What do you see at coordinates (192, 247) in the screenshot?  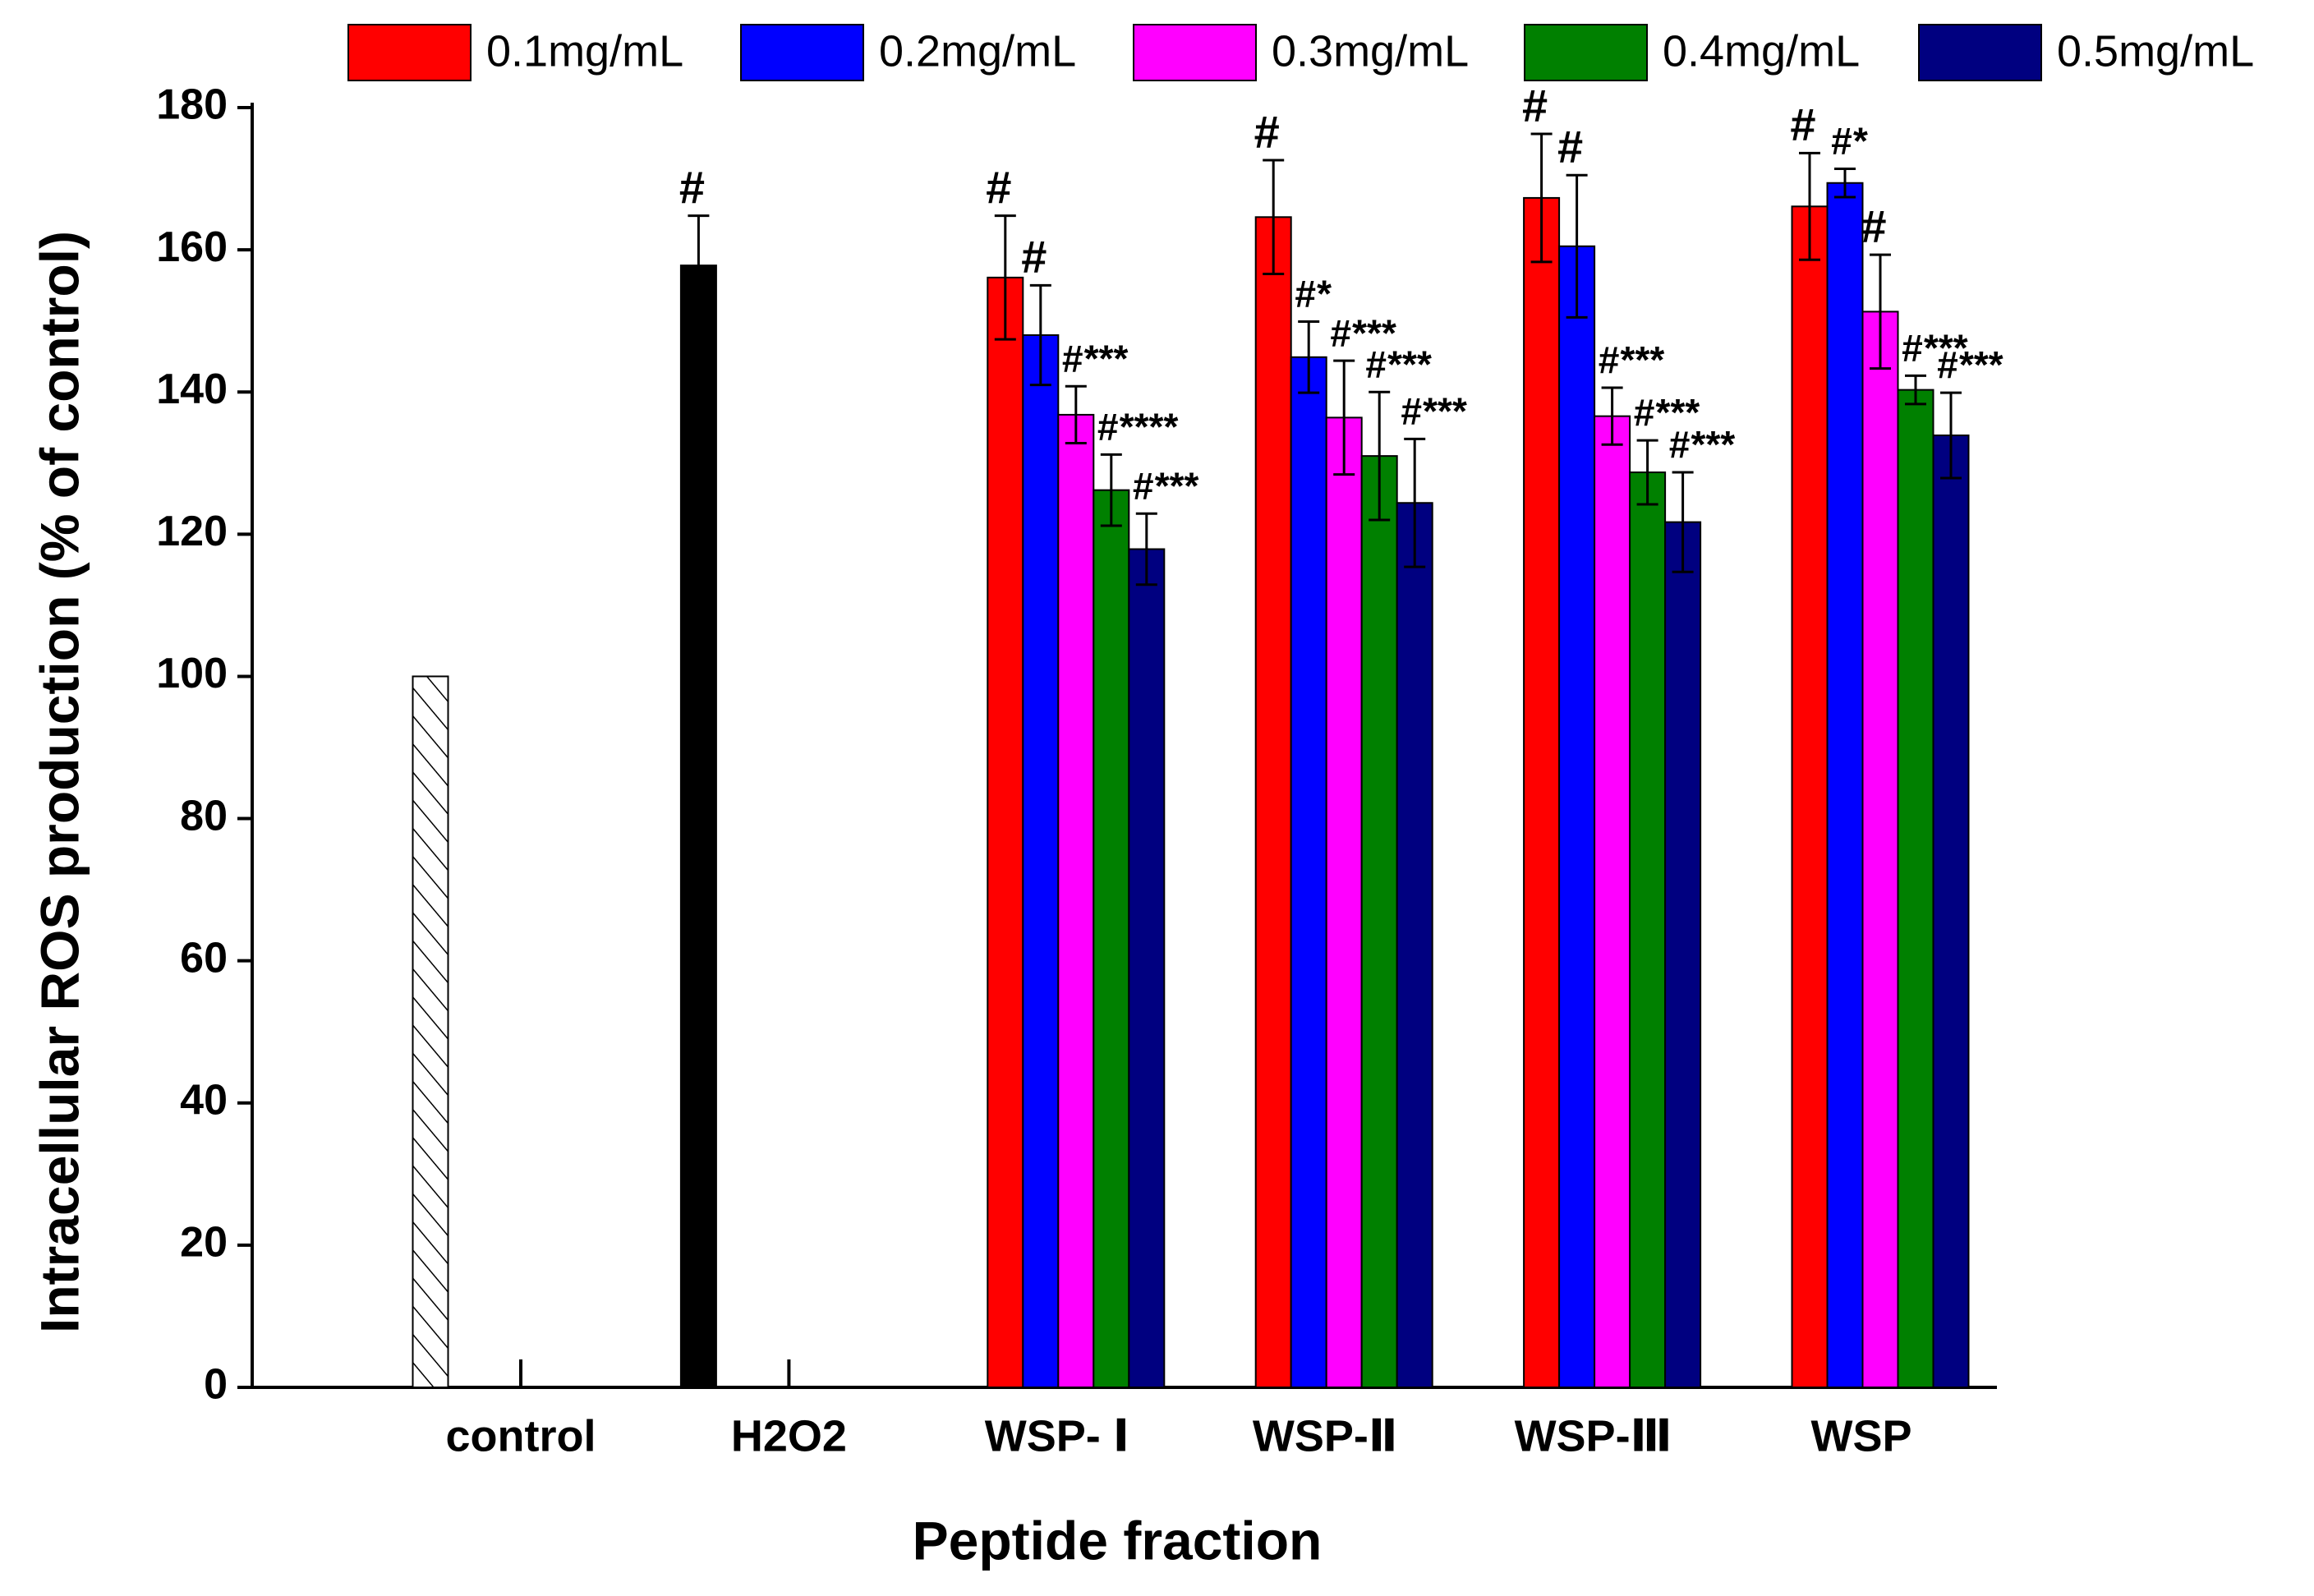 I see `y-tick-label: 160` at bounding box center [192, 247].